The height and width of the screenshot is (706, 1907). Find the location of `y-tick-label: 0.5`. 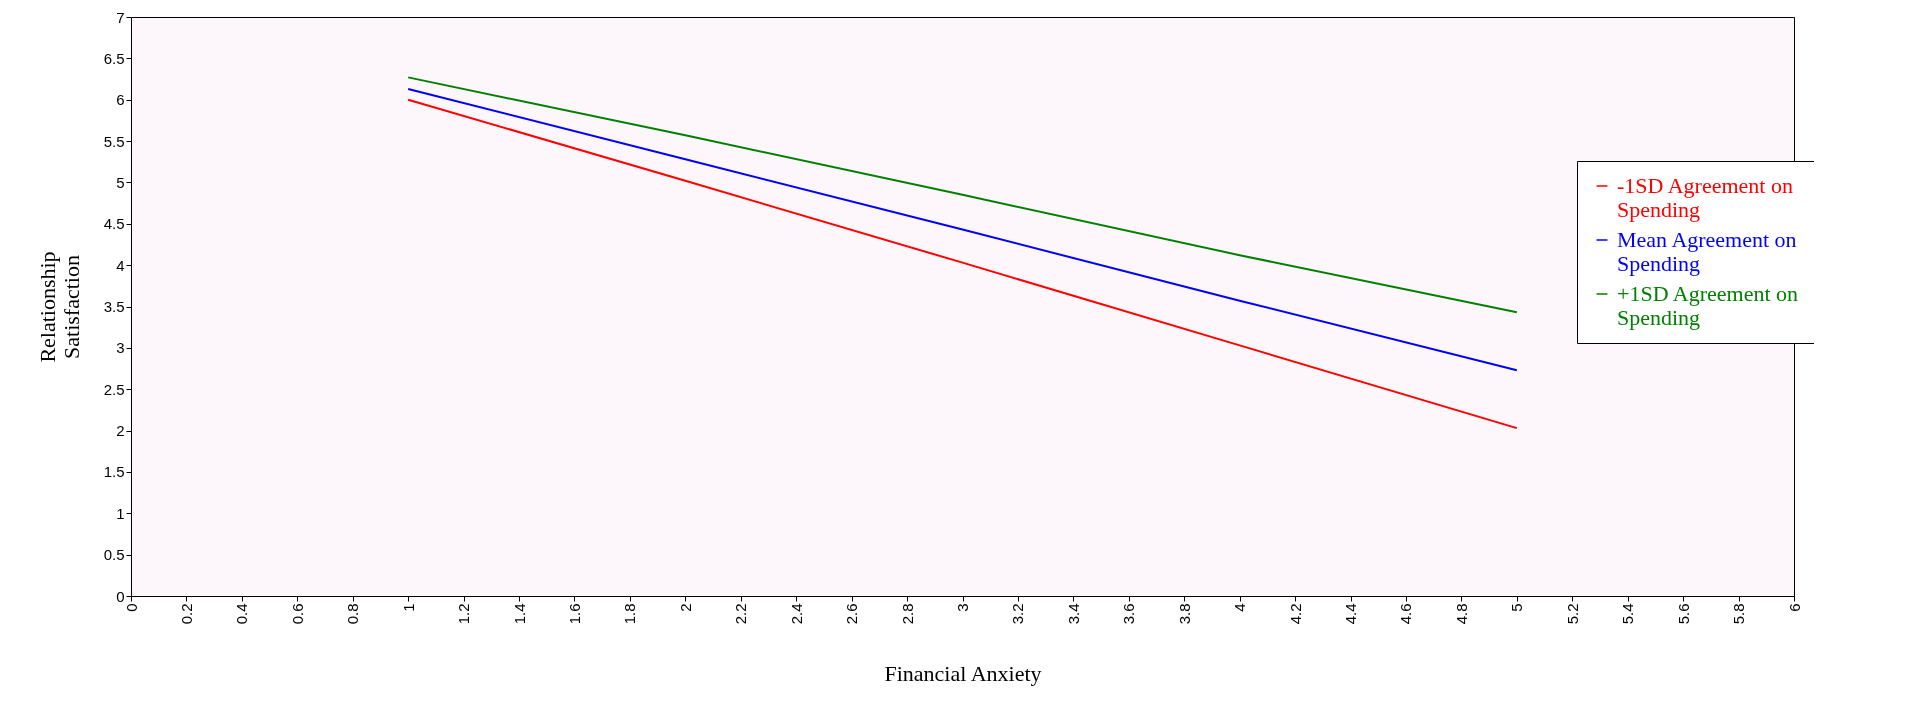

y-tick-label: 0.5 is located at coordinates (114, 555).